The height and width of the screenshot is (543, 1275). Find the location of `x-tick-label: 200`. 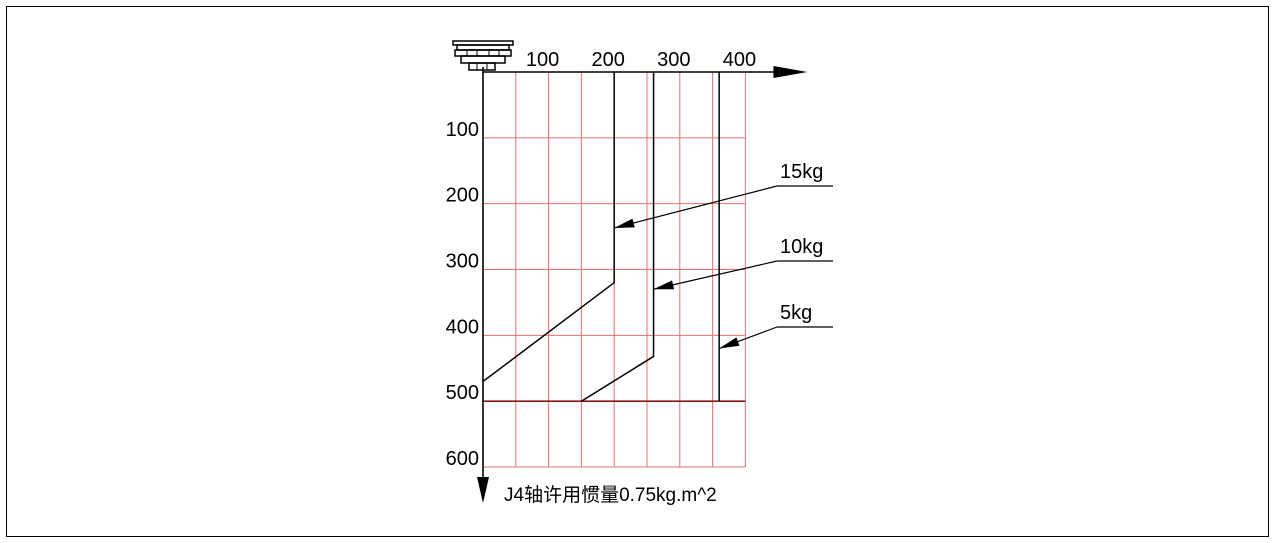

x-tick-label: 200 is located at coordinates (608, 60).